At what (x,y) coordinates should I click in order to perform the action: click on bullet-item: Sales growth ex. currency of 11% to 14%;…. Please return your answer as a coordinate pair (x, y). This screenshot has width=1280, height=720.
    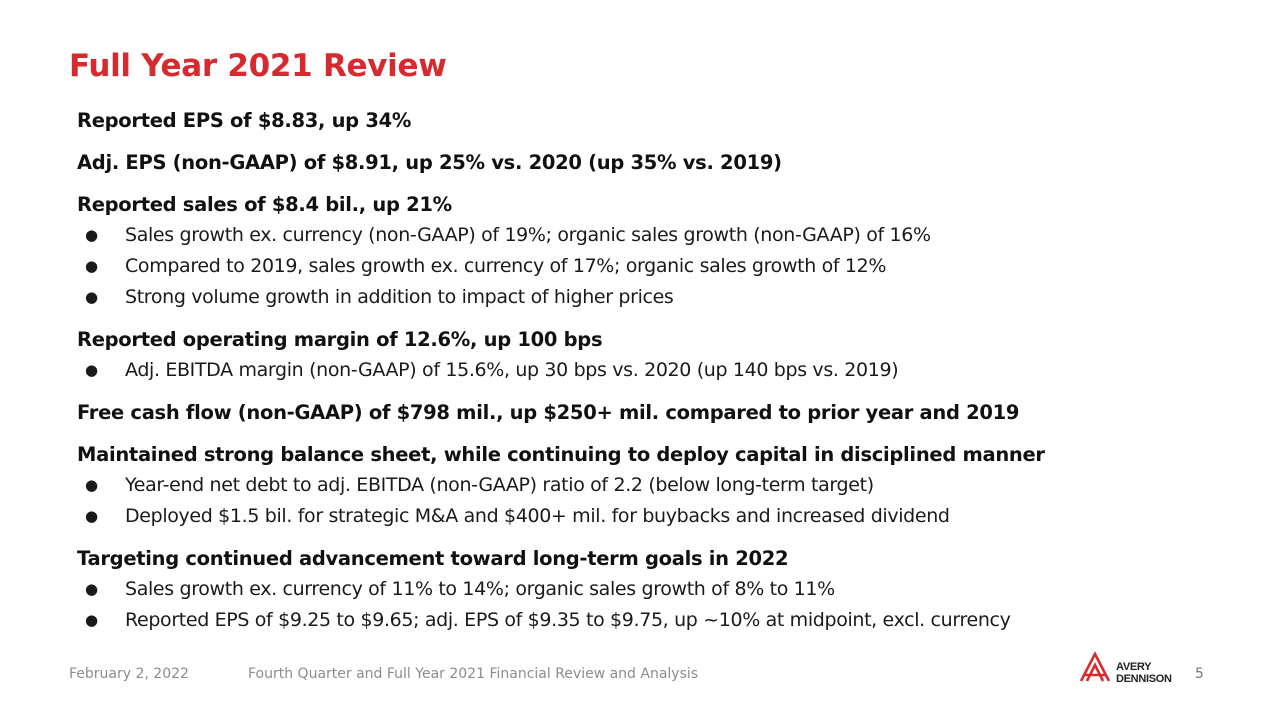
    Looking at the image, I should click on (652, 589).